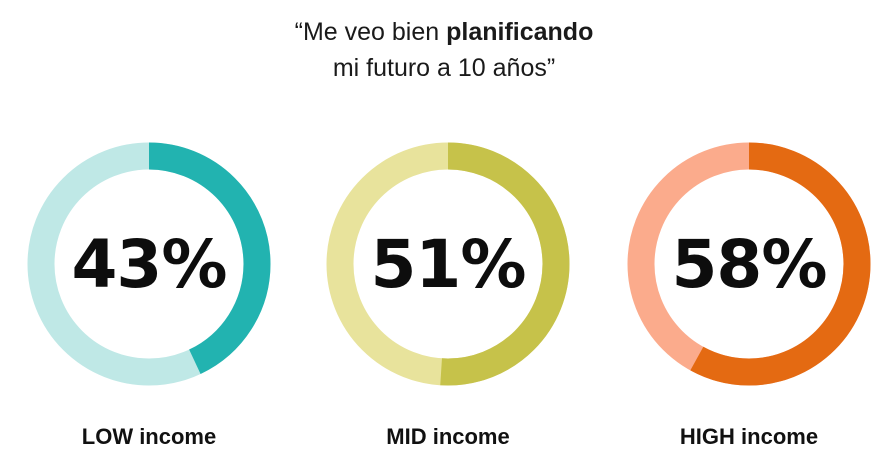  Describe the element at coordinates (448, 436) in the screenshot. I see `category-label-mid-income: MID income` at that location.